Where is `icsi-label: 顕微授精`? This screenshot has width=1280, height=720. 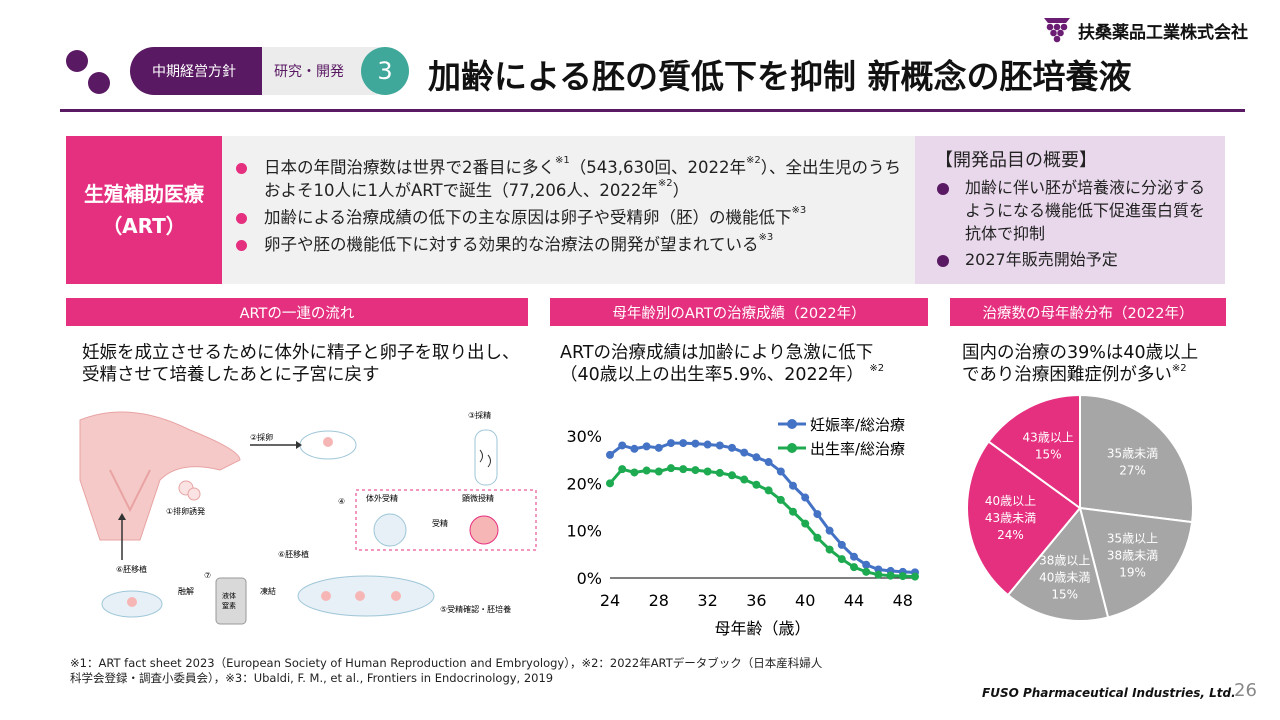 icsi-label: 顕微授精 is located at coordinates (478, 498).